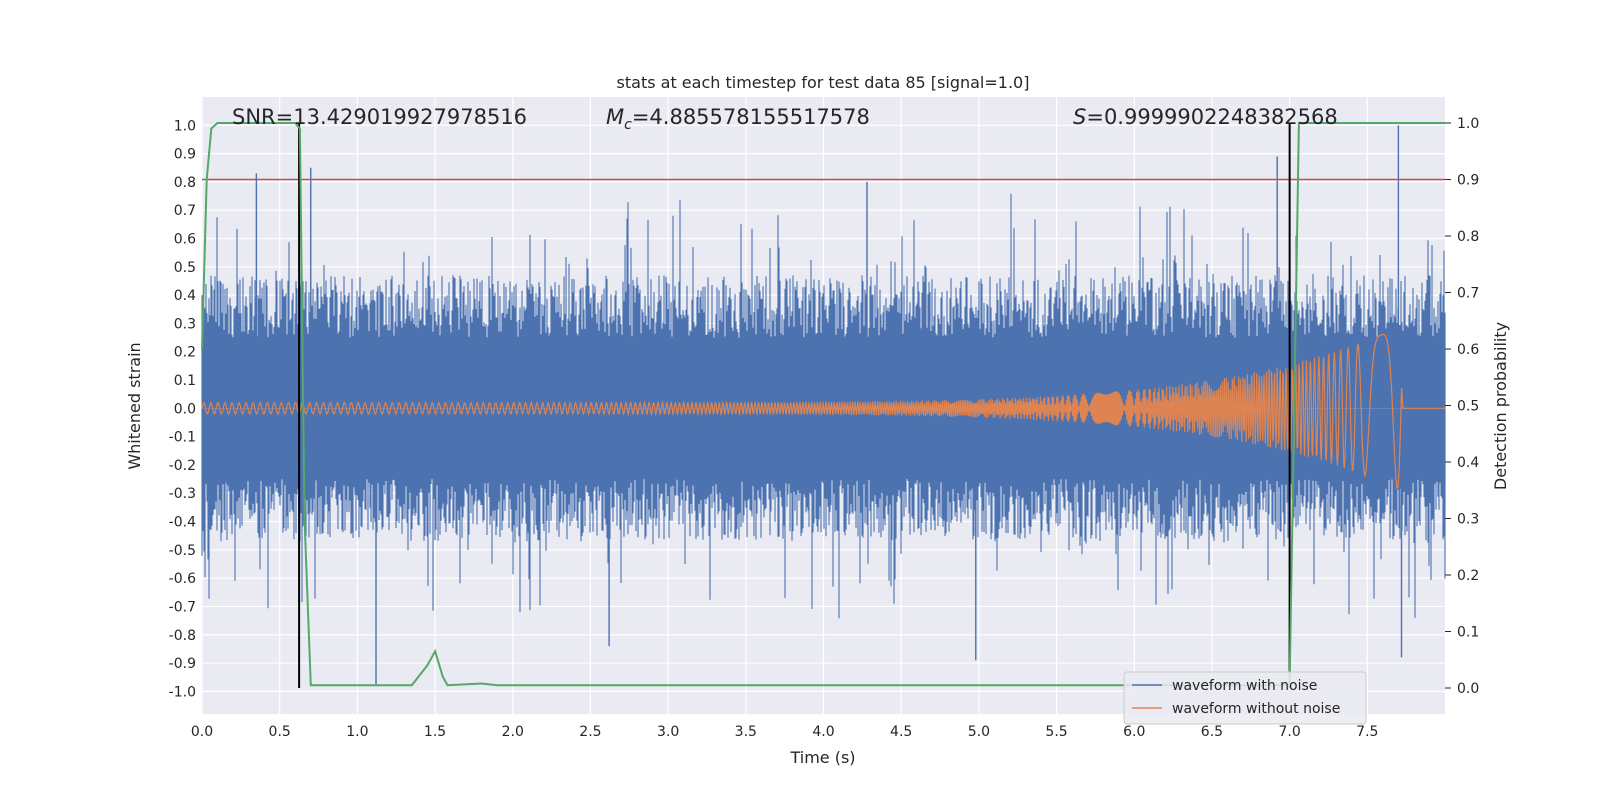  What do you see at coordinates (1468, 407) in the screenshot?
I see `y-right-tick-label: 0.5` at bounding box center [1468, 407].